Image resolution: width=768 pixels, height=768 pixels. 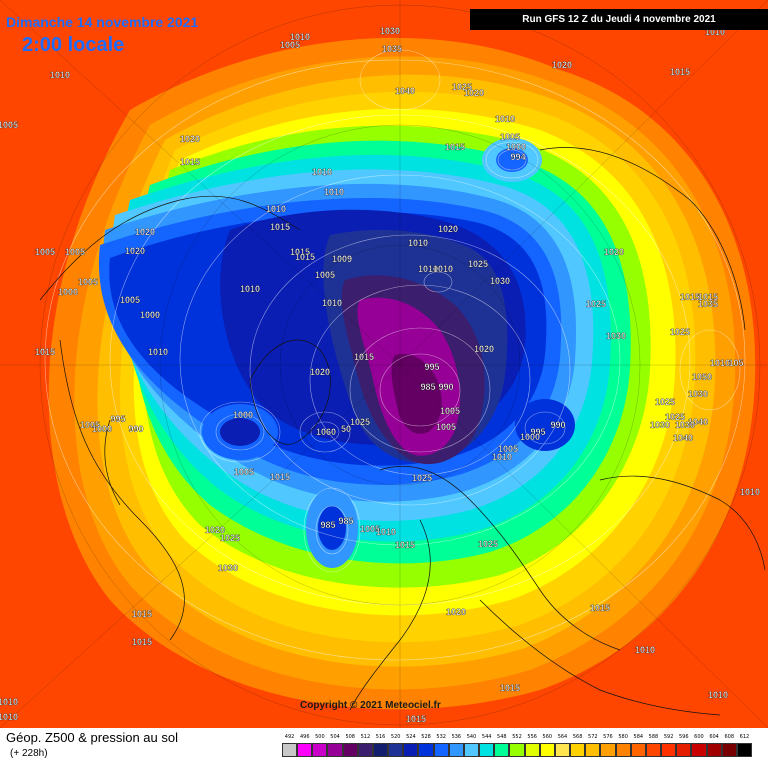 I want to click on isobar-label: 1009, so click(x=342, y=259).